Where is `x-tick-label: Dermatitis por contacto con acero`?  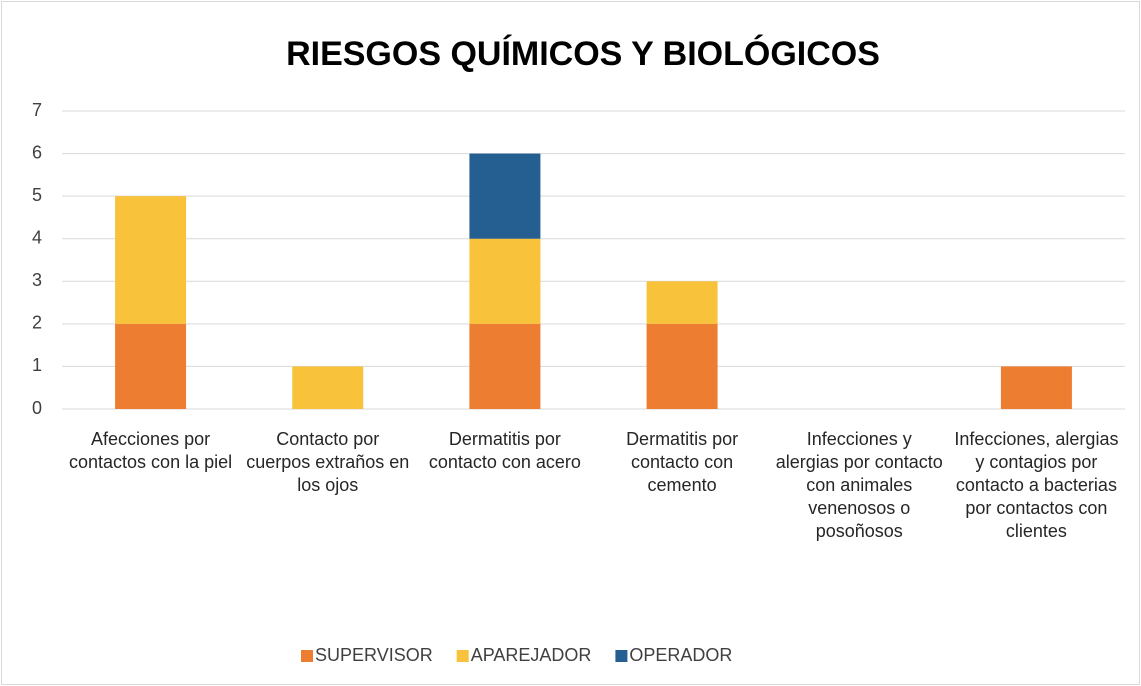 x-tick-label: Dermatitis por contacto con acero is located at coordinates (504, 450).